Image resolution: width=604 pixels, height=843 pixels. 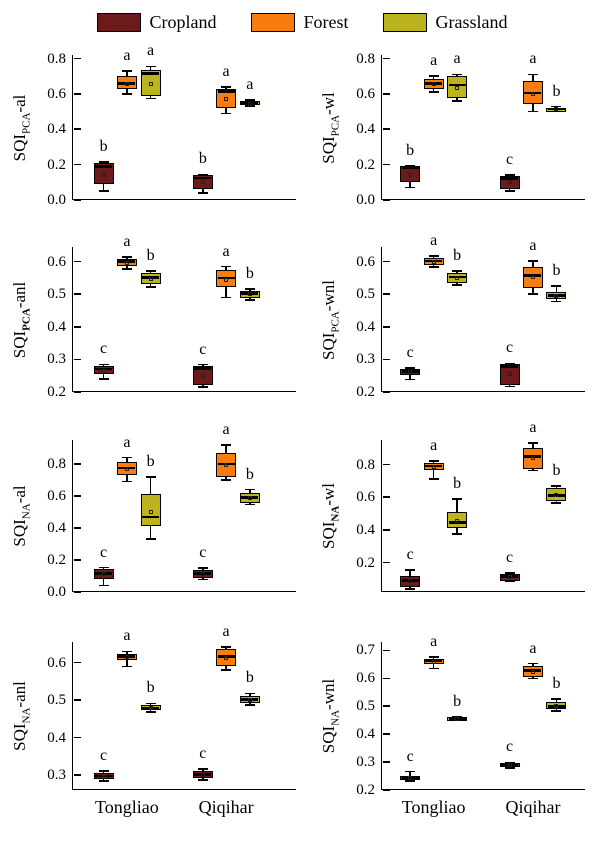 What do you see at coordinates (184, 319) in the screenshot?
I see `axis-frame-sqi-pca-anl` at bounding box center [184, 319].